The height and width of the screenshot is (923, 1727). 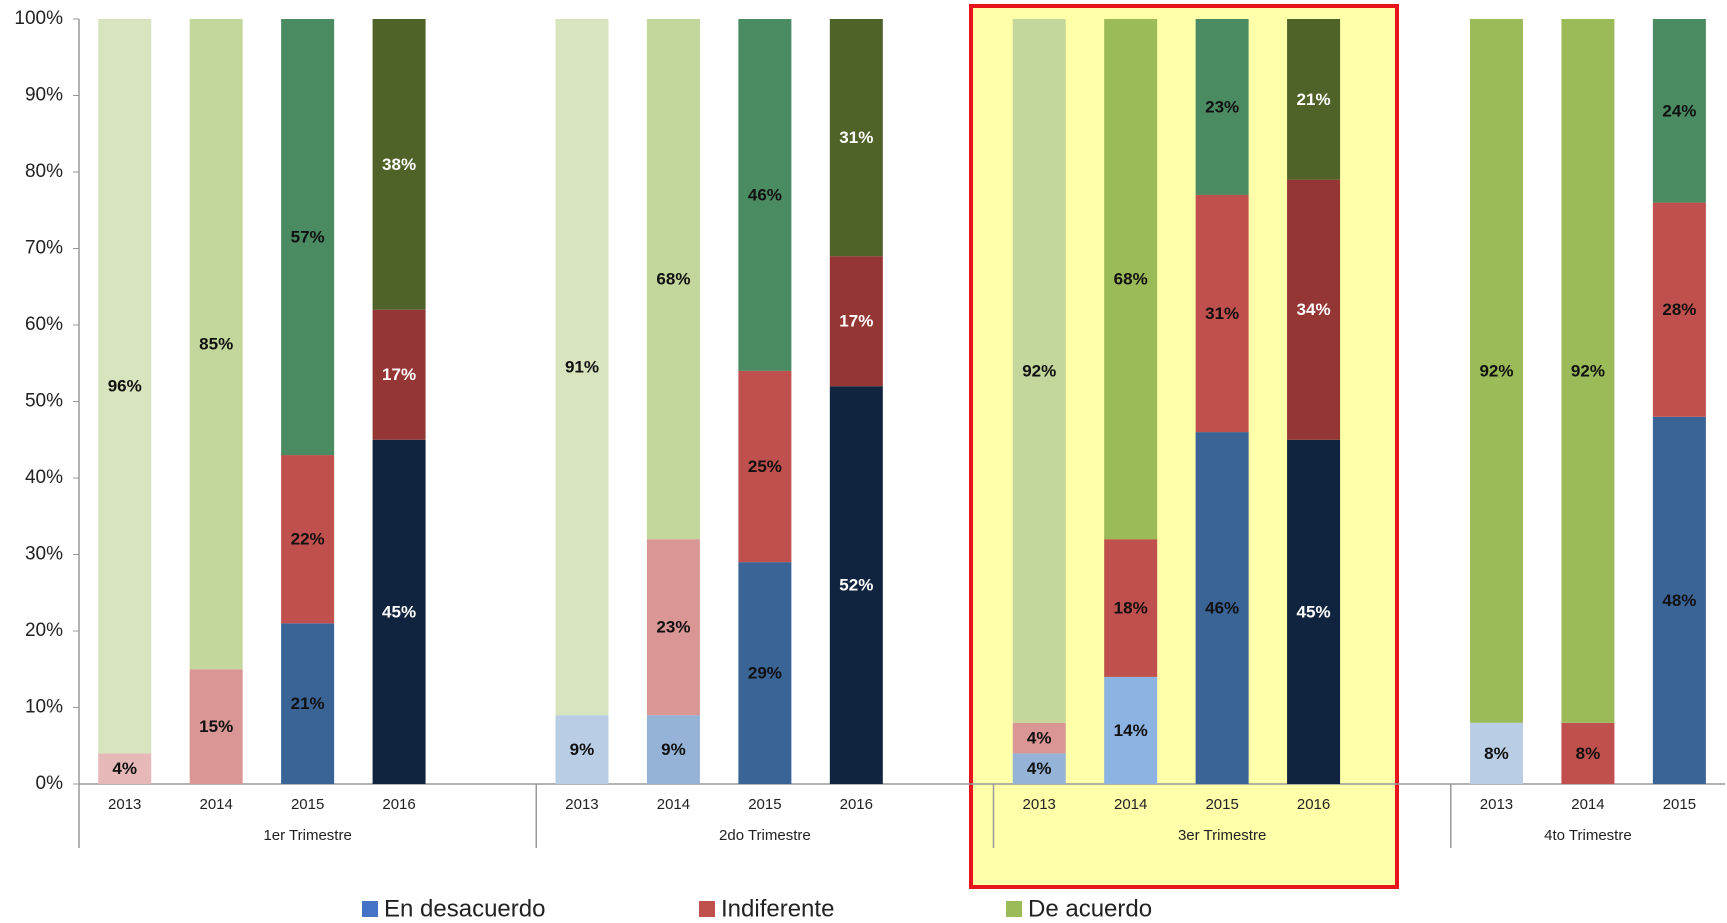 I want to click on y-tick-label: 80%, so click(x=44, y=171).